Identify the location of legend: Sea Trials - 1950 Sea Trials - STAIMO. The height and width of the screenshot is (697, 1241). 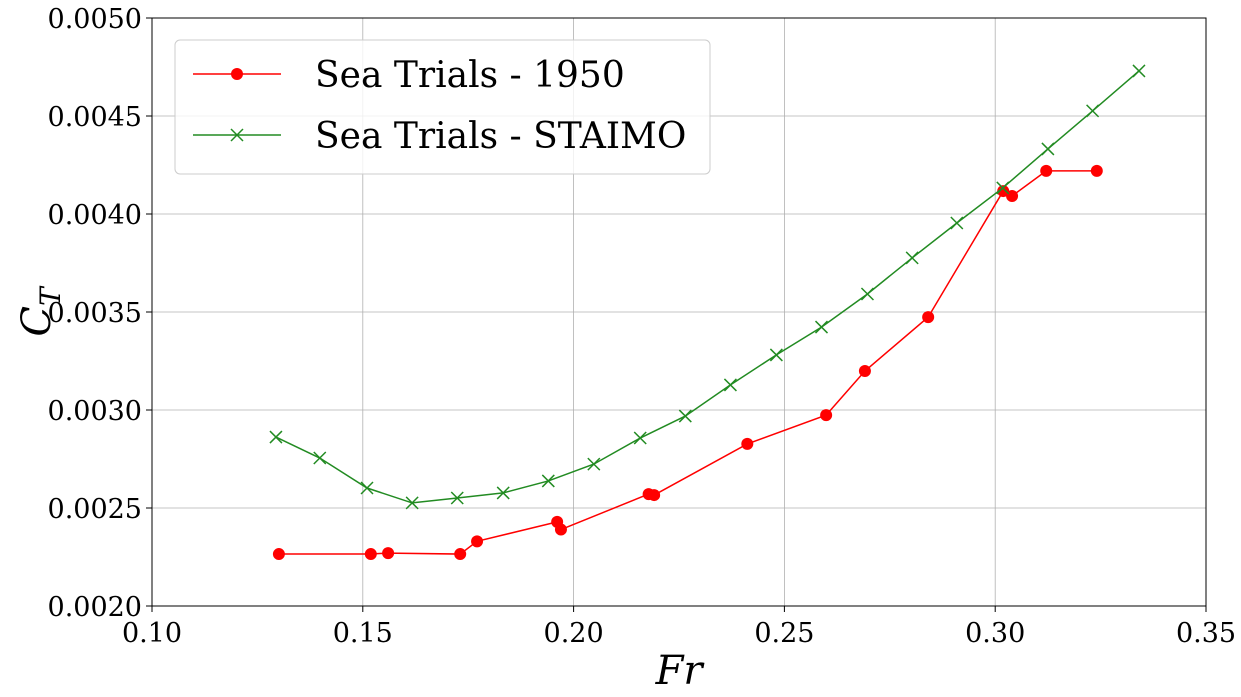
(442, 107).